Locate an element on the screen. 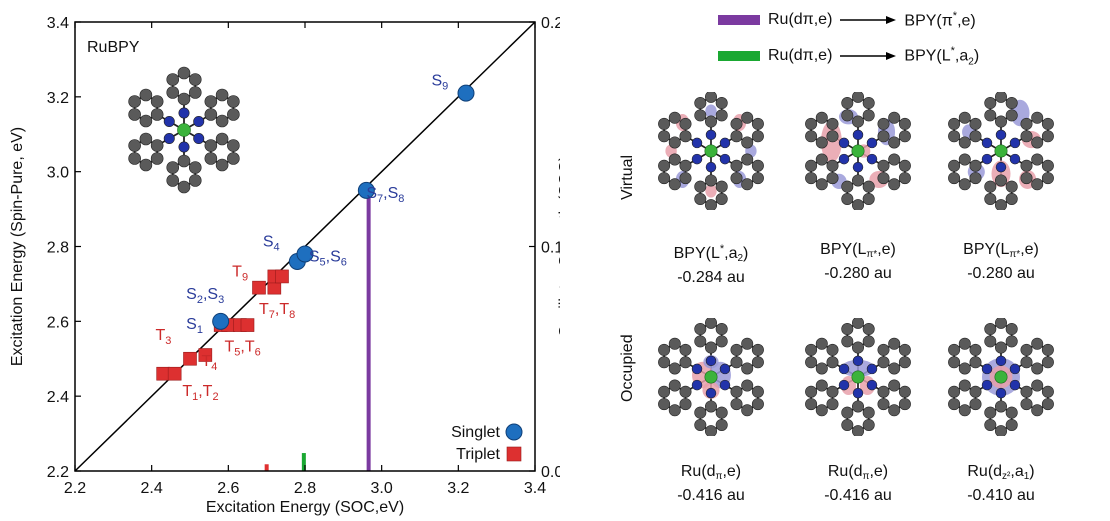 This screenshot has width=1110, height=521. y-tick-label: 2.2 is located at coordinates (58, 472).